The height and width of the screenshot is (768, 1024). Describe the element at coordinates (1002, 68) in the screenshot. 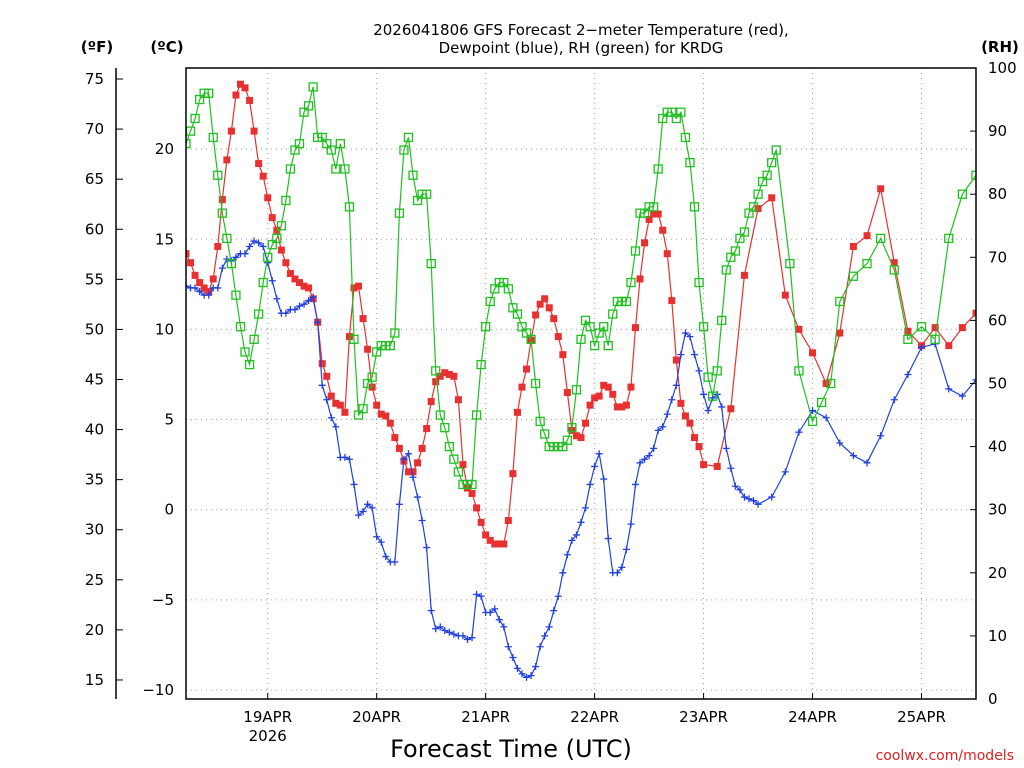

I see `rh-tick-label: 100` at that location.